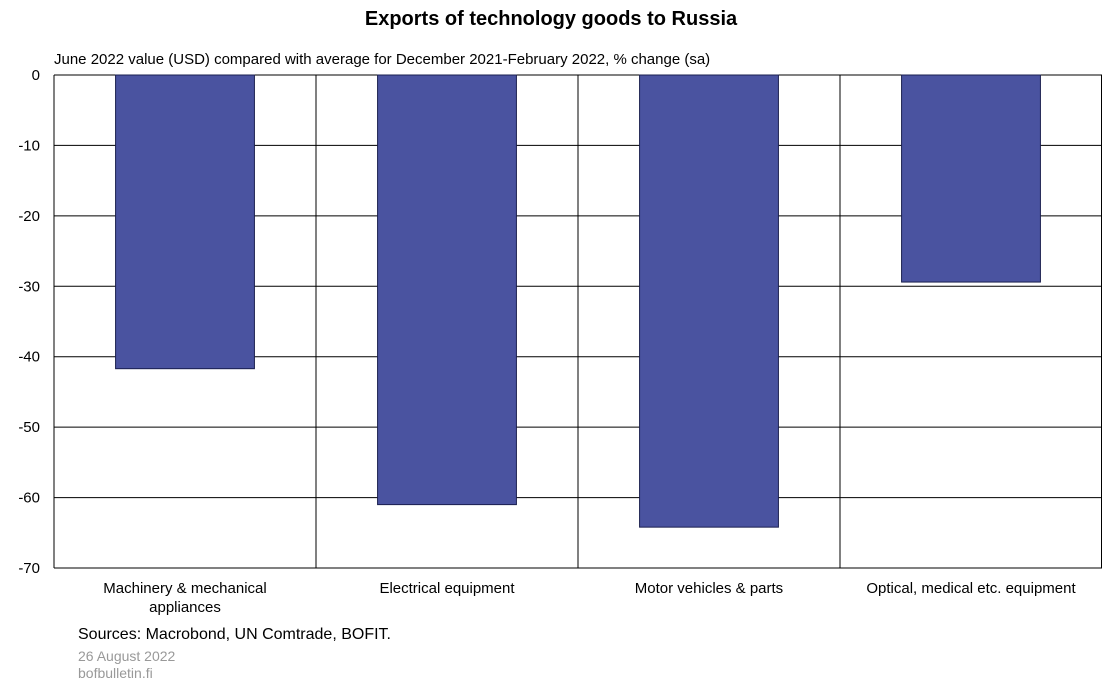 The image size is (1102, 684). Describe the element at coordinates (29, 145) in the screenshot. I see `y-tick-label: -10` at that location.